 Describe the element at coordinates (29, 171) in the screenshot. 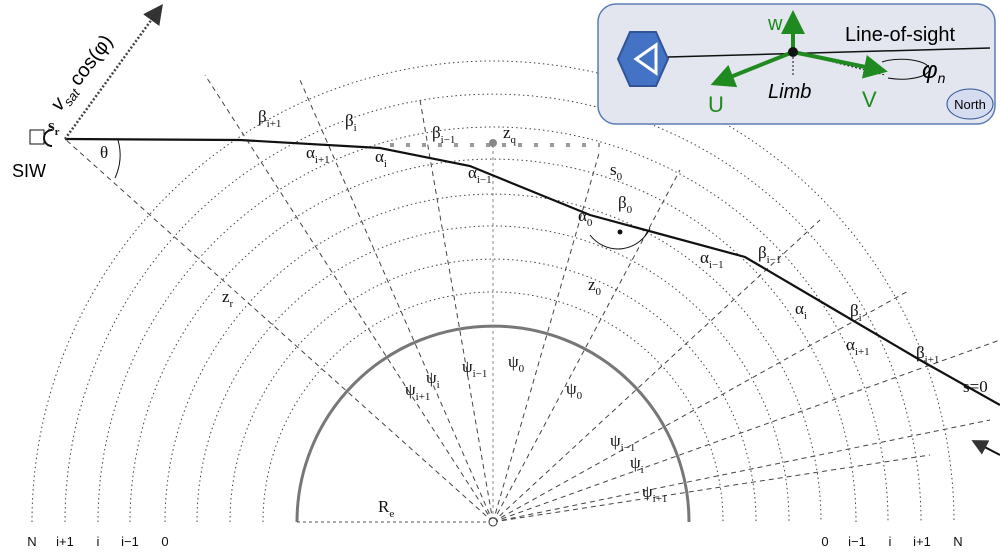

I see `siw-label: SIW` at that location.